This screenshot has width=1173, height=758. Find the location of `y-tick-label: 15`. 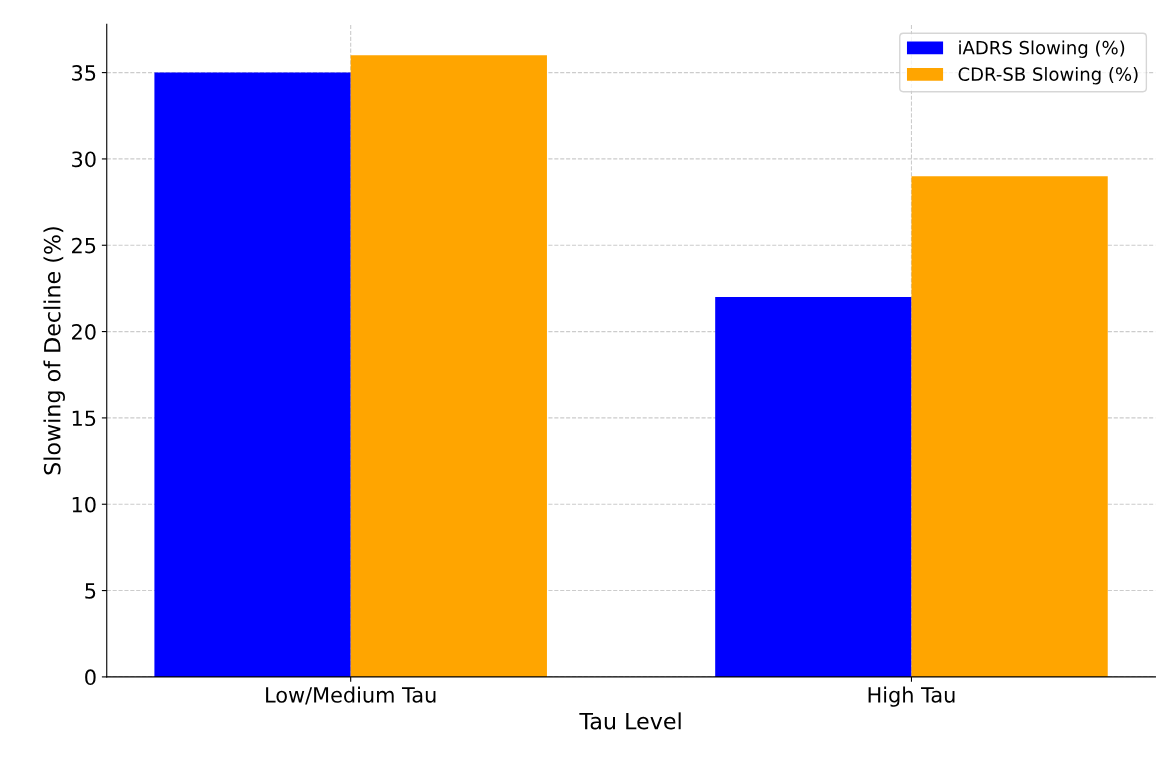

y-tick-label: 15 is located at coordinates (84, 418).